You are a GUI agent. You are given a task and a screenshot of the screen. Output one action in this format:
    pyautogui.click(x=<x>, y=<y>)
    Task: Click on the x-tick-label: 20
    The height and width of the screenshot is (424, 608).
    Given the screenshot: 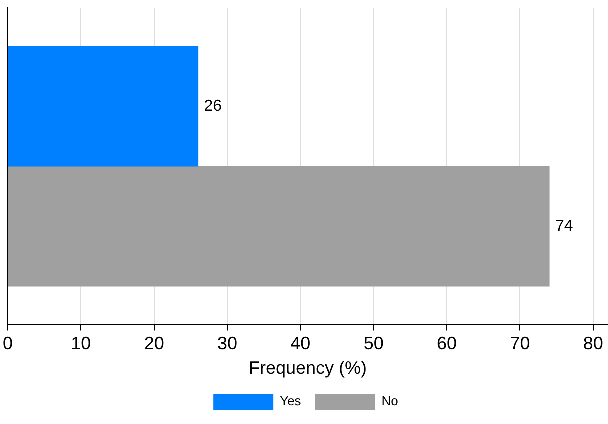 What is the action you would take?
    pyautogui.click(x=154, y=344)
    